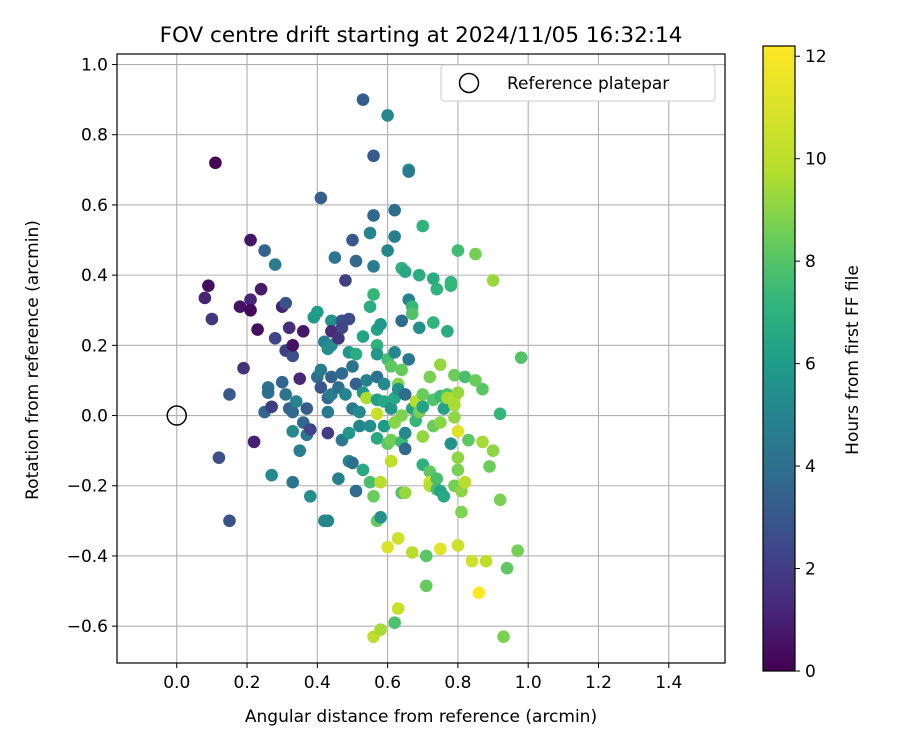 The width and height of the screenshot is (900, 750). Describe the element at coordinates (247, 683) in the screenshot. I see `x-tick-label: 0.2` at that location.